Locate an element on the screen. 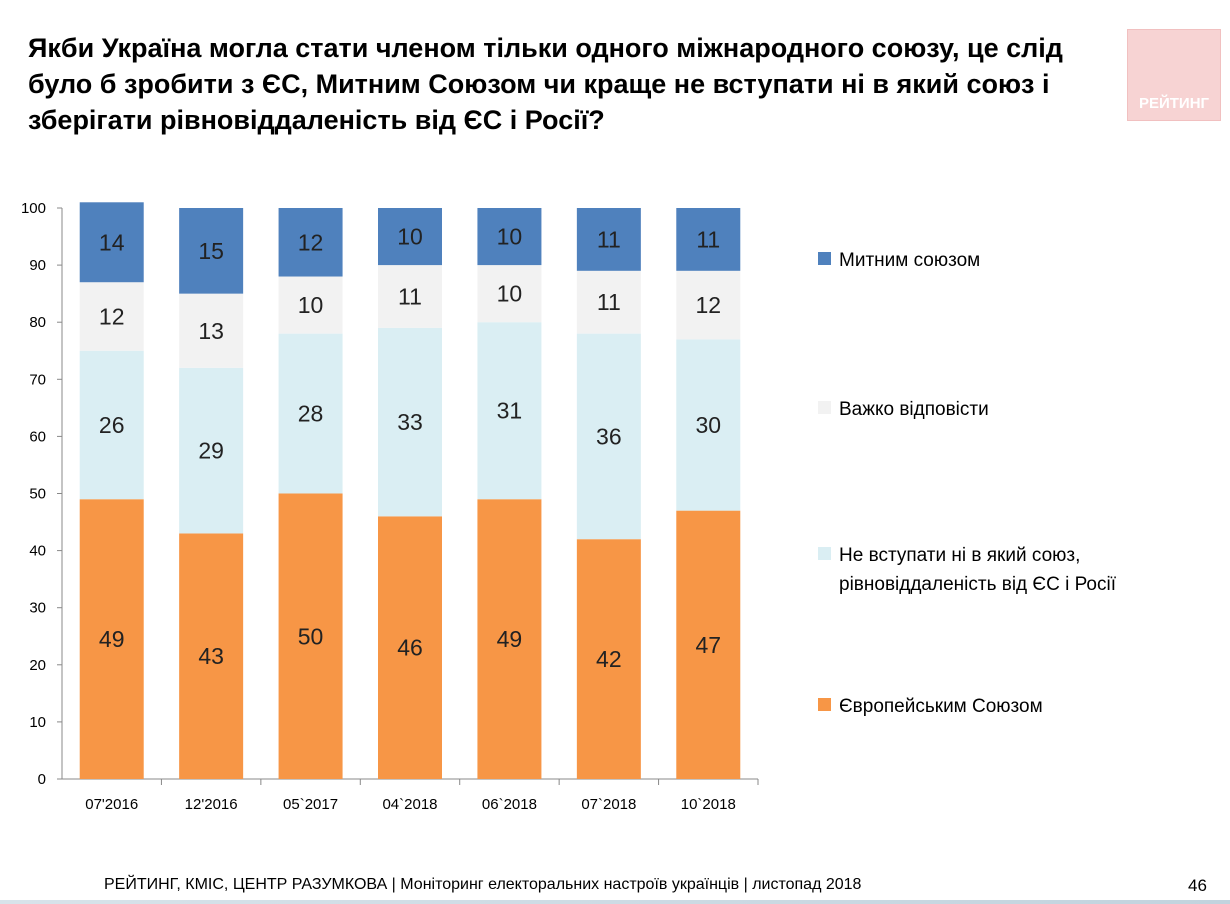  y-tick-label: 10 is located at coordinates (37, 722).